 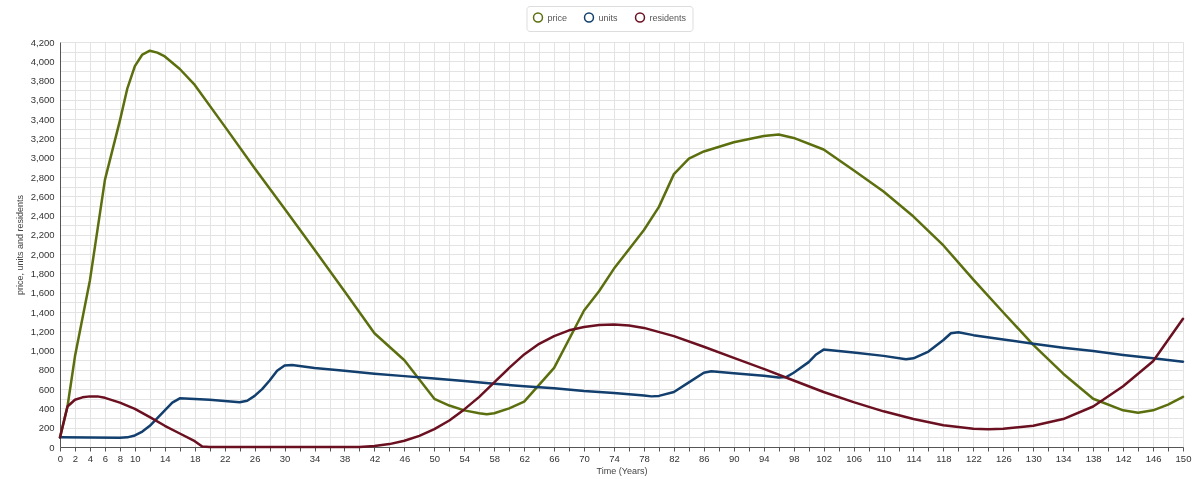 I want to click on x-tick-label: 34, so click(x=315, y=458).